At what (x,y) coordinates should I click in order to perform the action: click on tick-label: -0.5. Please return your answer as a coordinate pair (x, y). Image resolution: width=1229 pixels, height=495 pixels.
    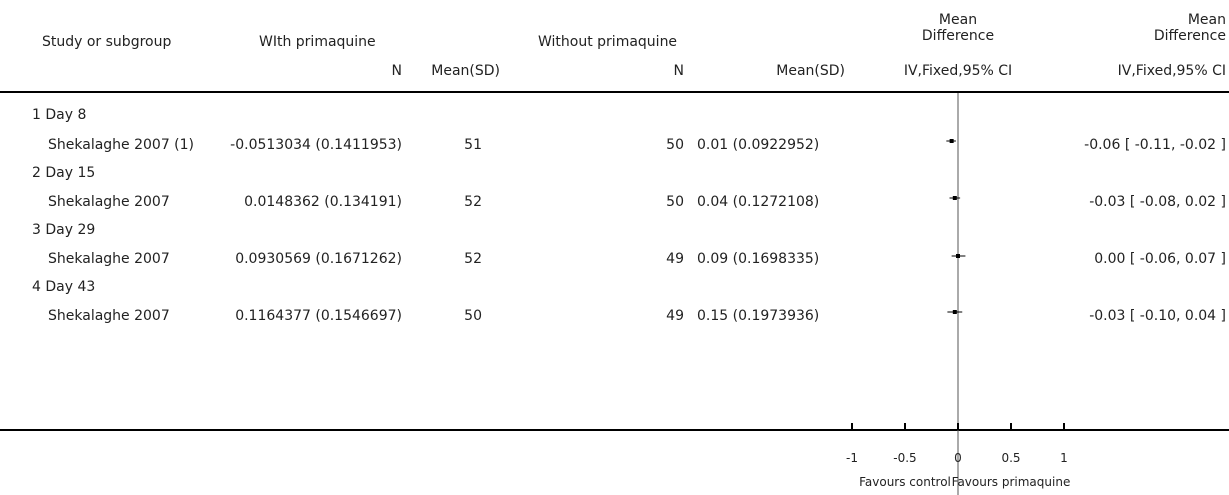
    Looking at the image, I should click on (905, 458).